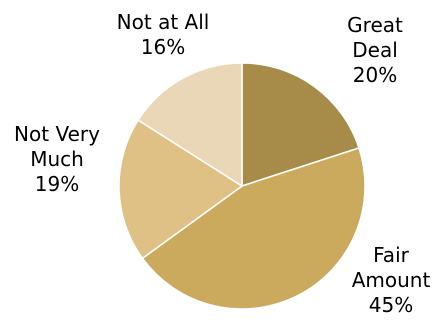 This screenshot has width=434, height=323. I want to click on data-label-not-very-much: Not Very Much 19%, so click(57, 159).